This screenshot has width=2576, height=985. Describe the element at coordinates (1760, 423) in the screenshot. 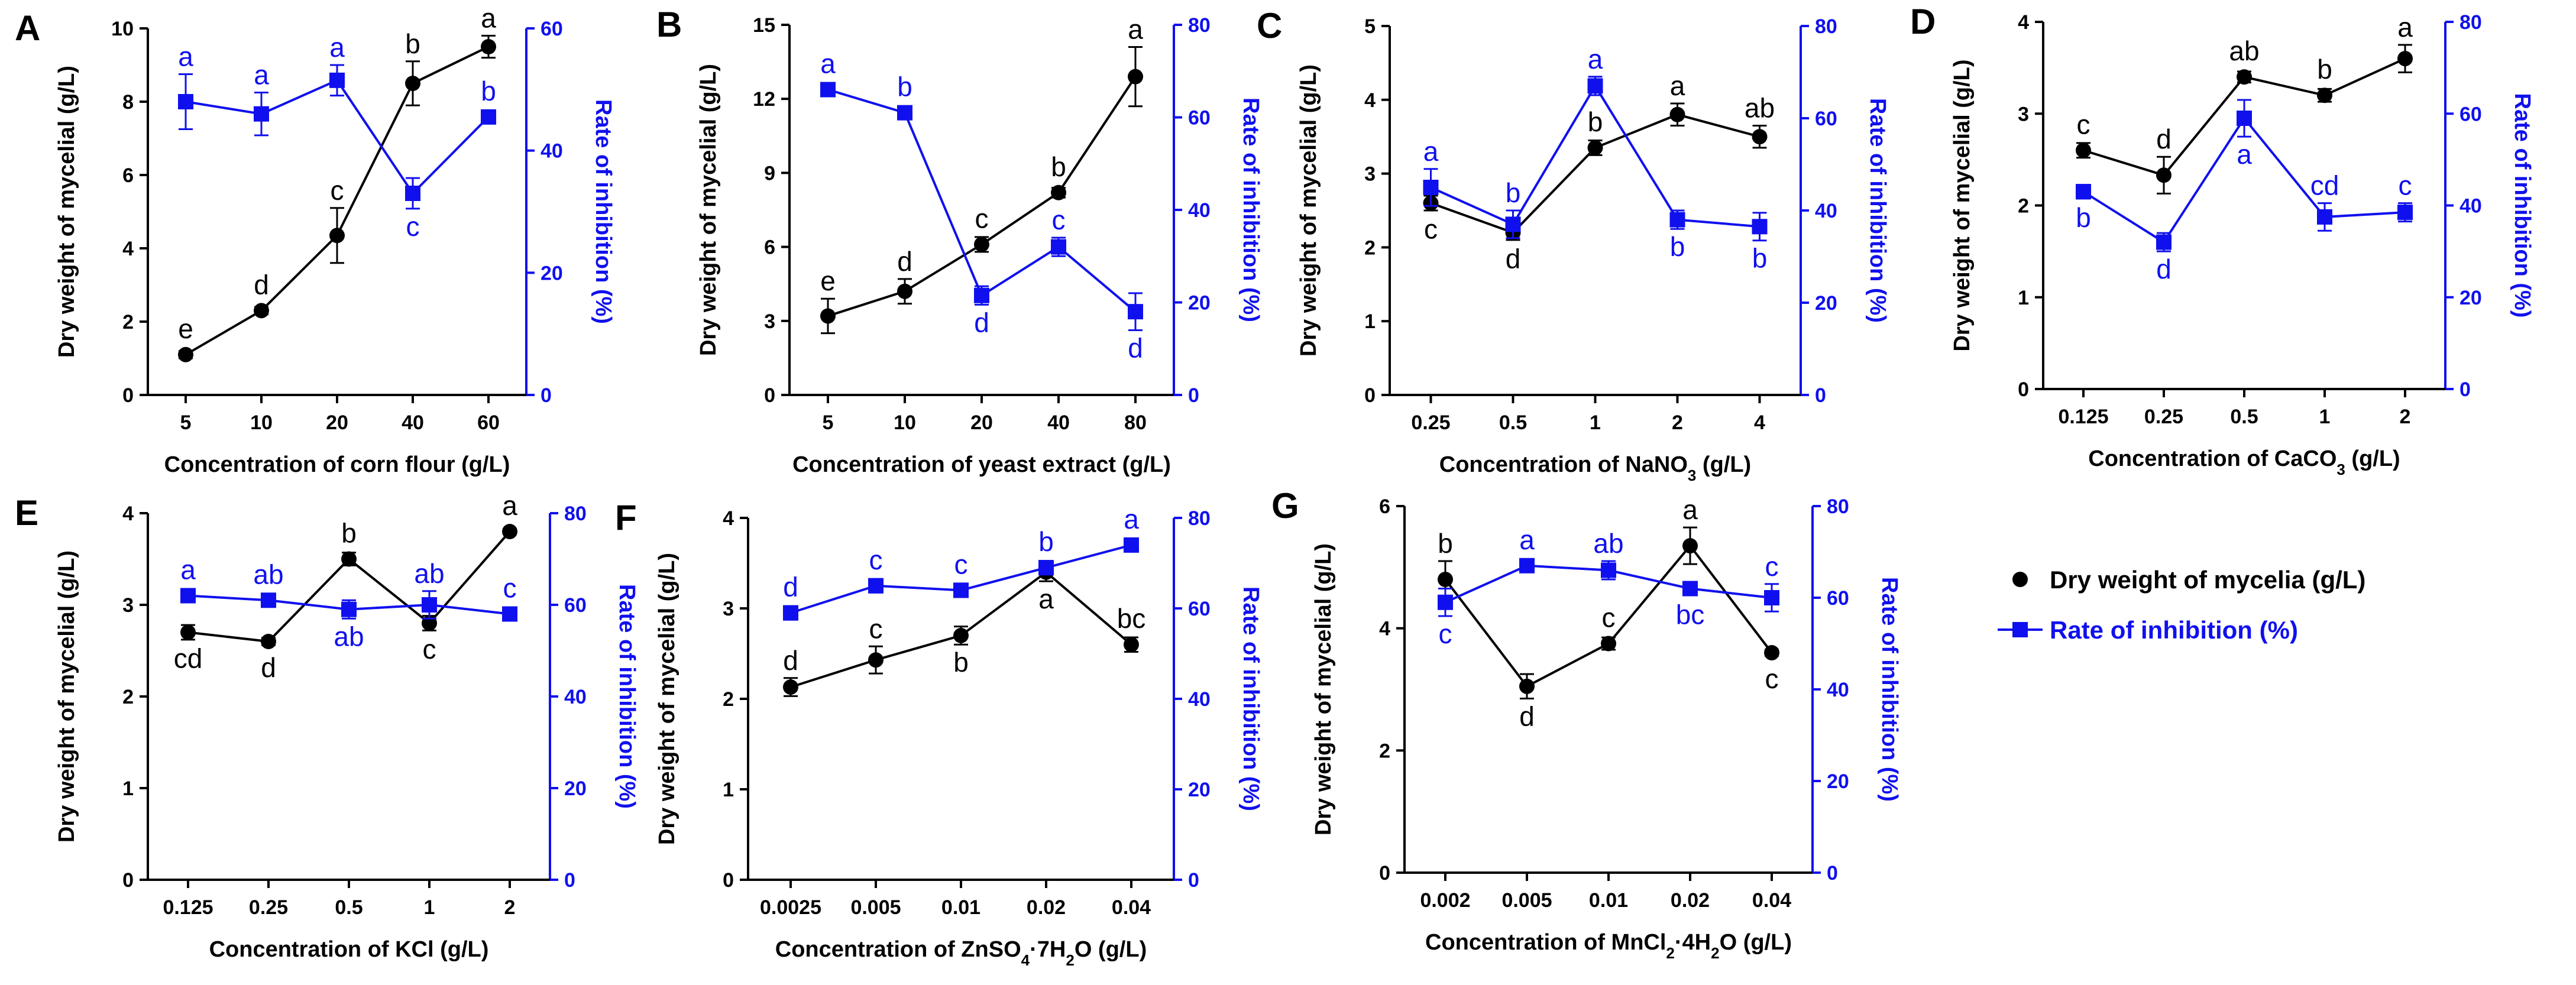

I see `x-tick-label: 4` at that location.